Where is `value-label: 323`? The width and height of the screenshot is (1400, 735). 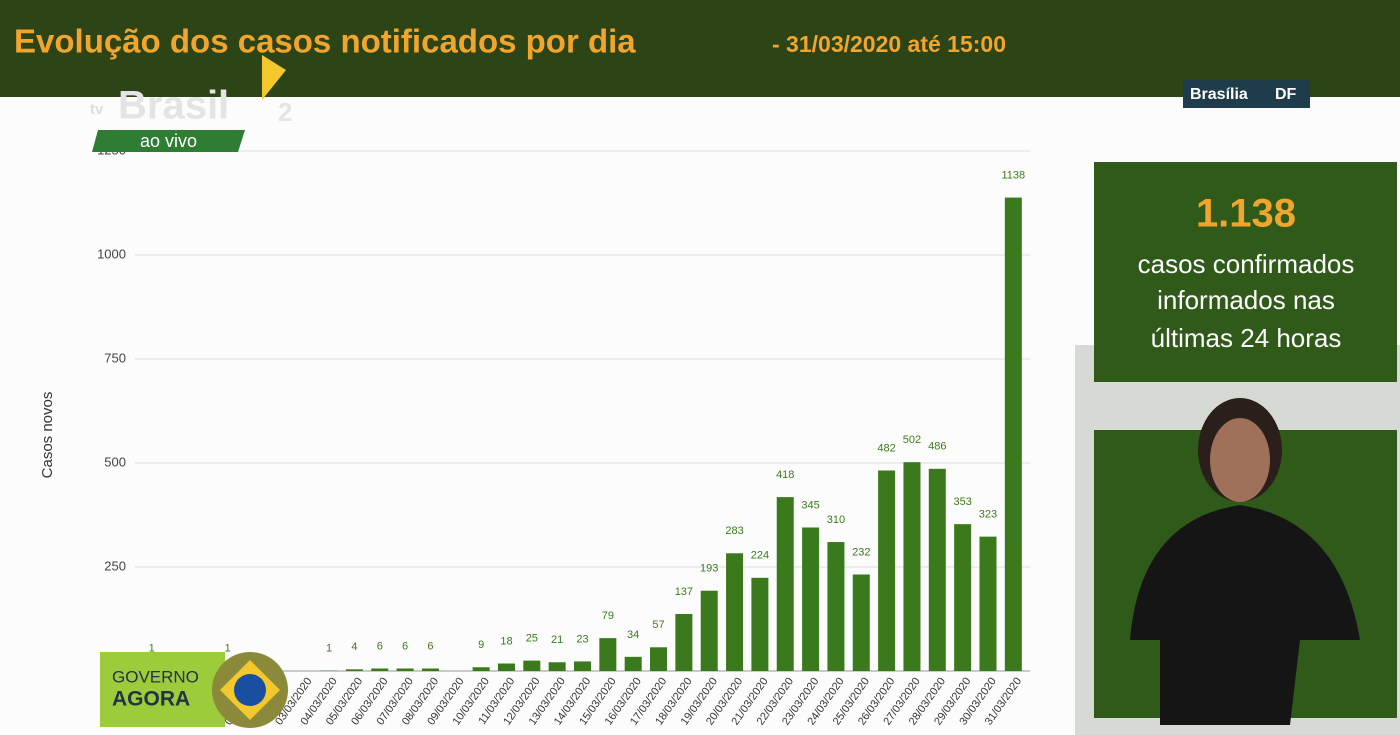
value-label: 323 is located at coordinates (988, 515).